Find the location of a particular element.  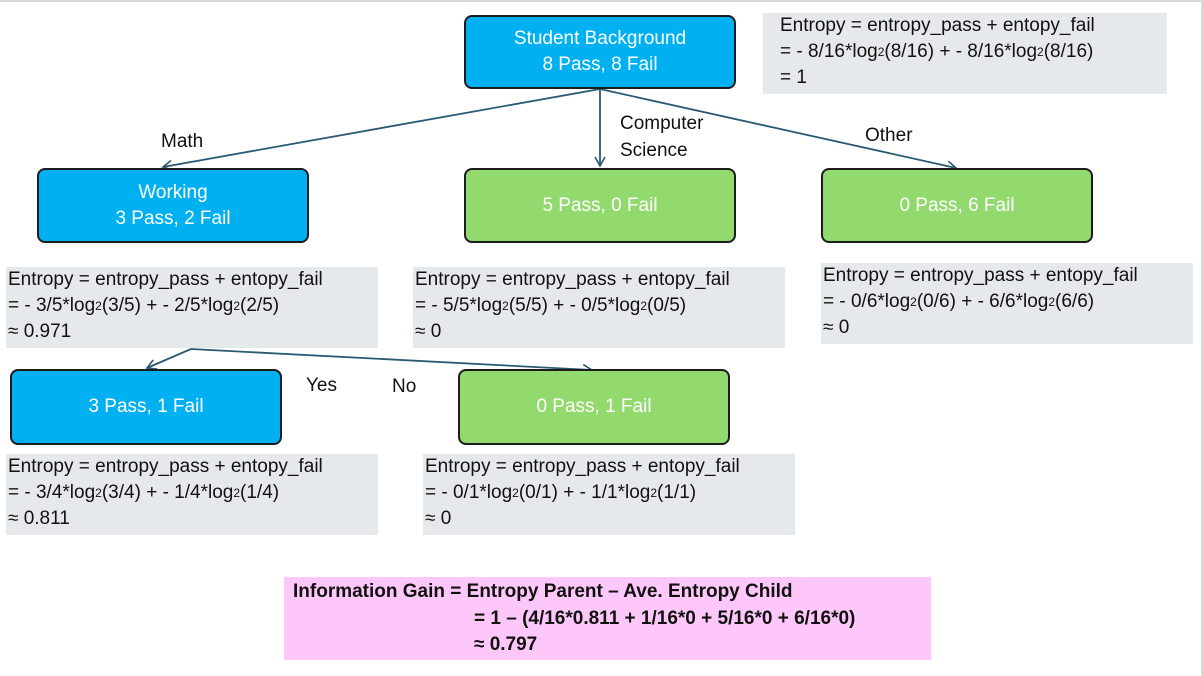

edge-math-to-no is located at coordinates (392, 362).